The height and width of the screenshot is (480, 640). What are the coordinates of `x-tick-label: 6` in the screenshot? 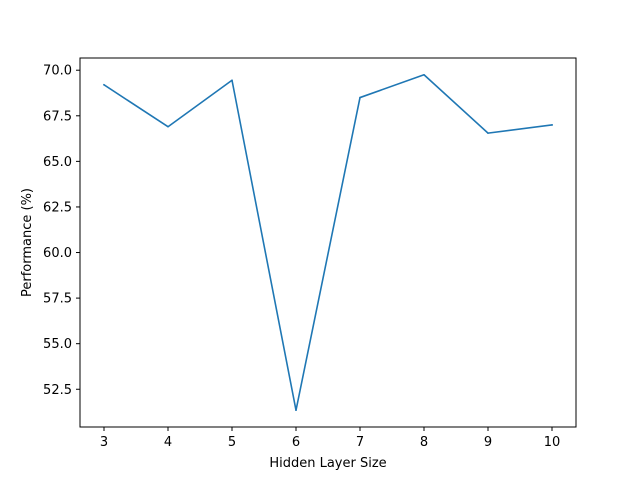 It's located at (296, 442).